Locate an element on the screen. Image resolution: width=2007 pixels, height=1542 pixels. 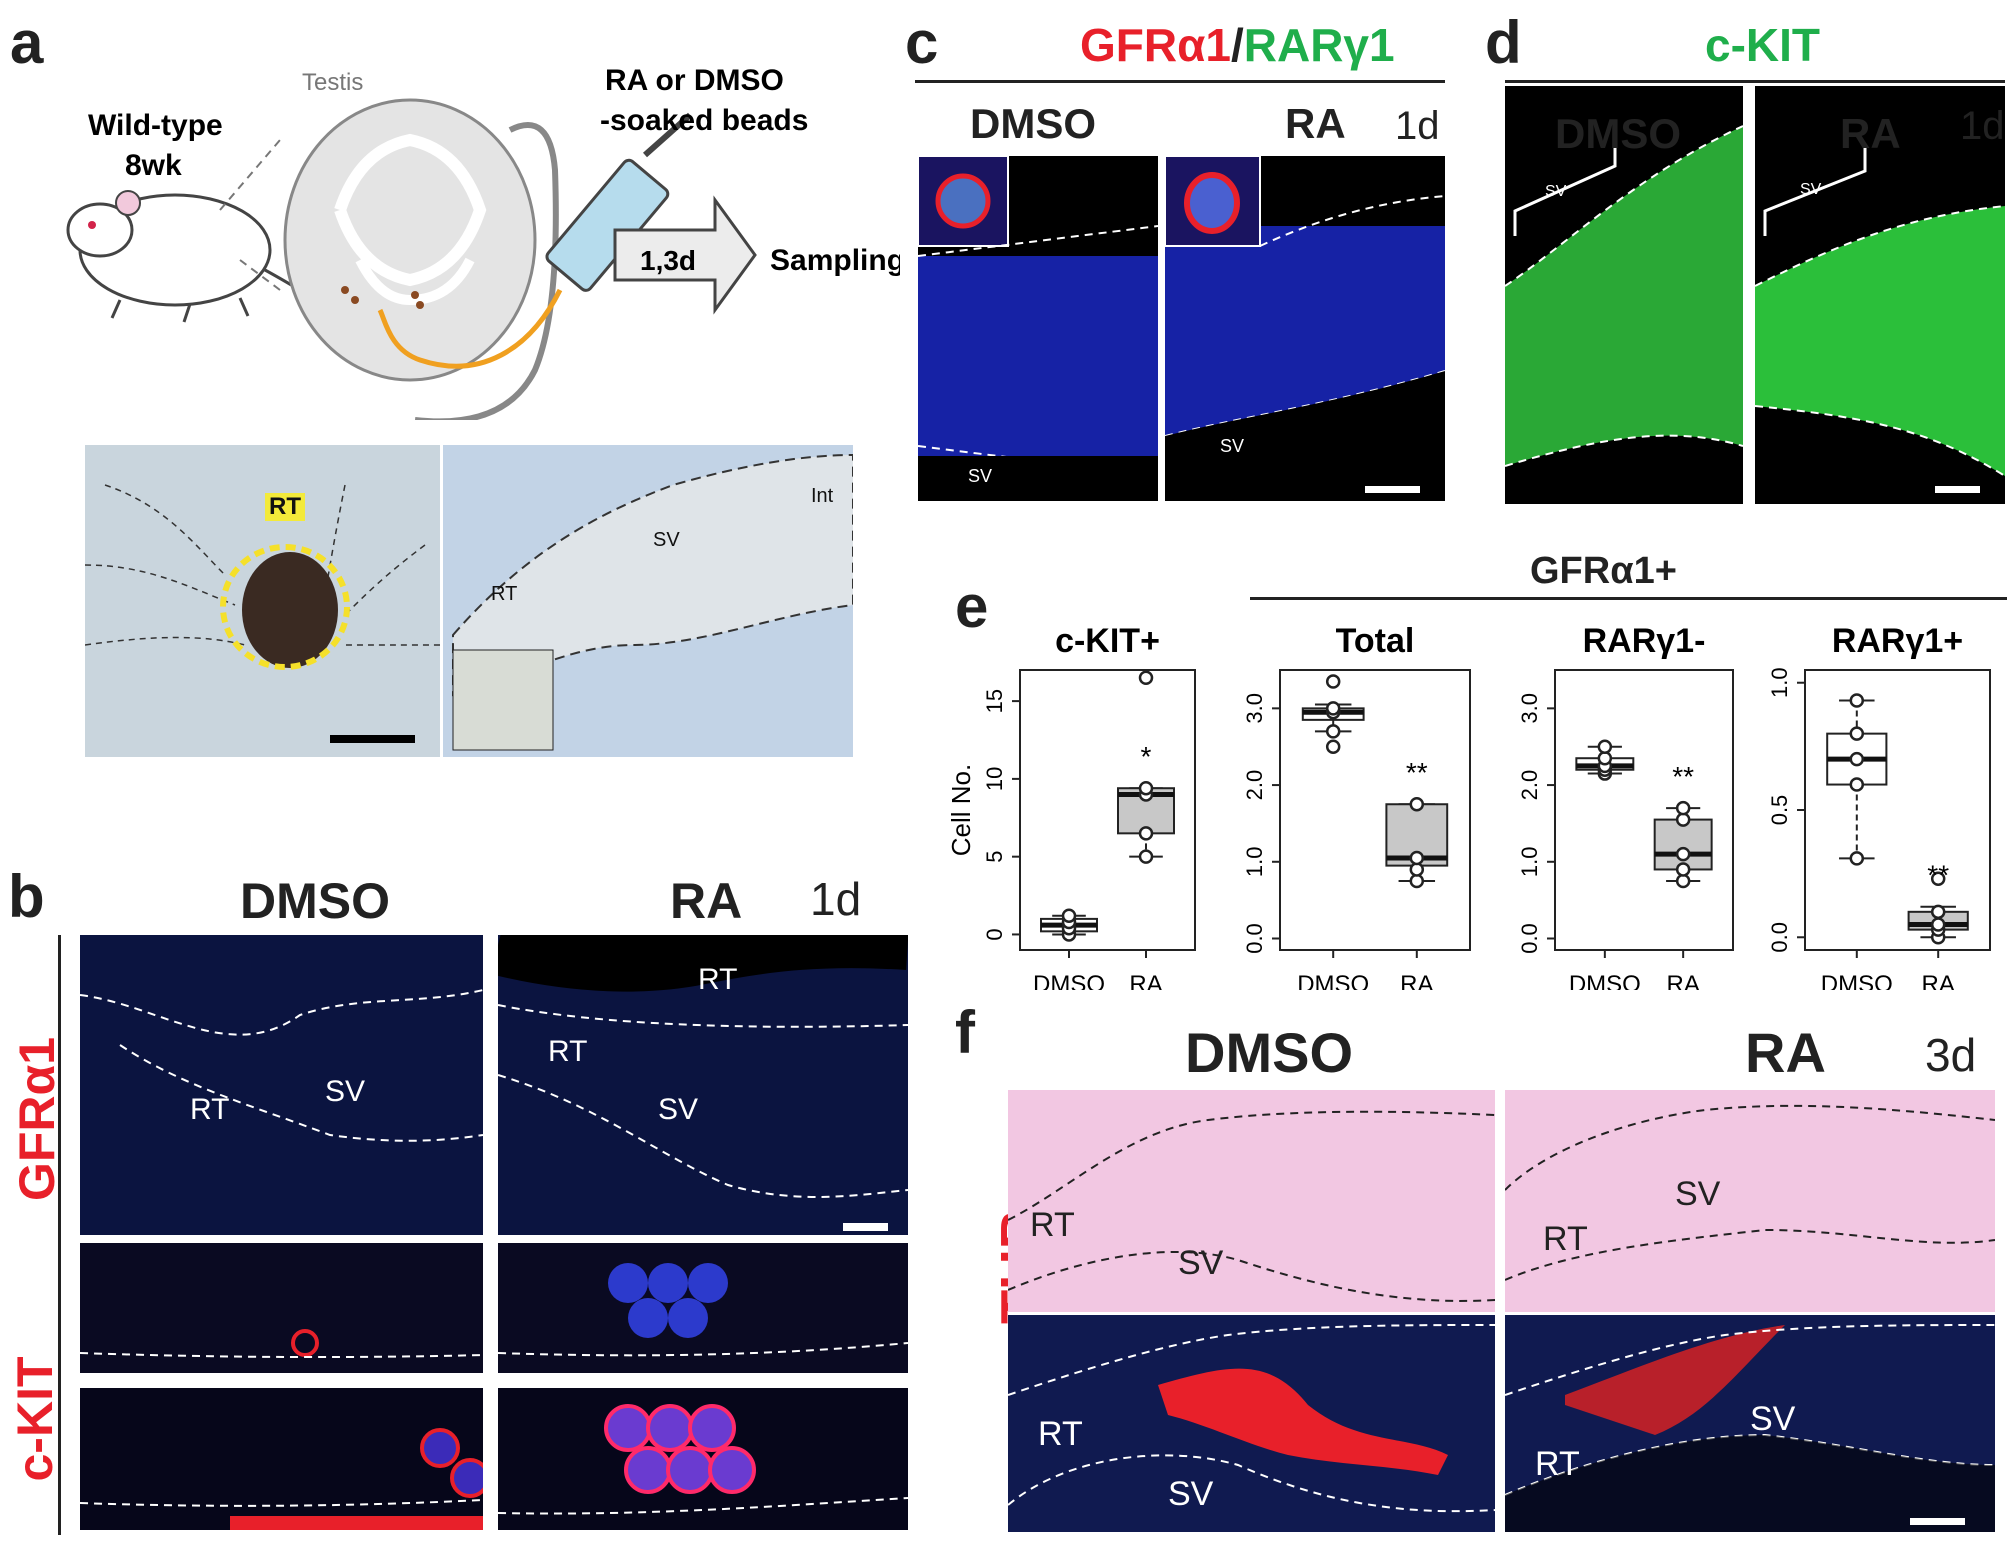
sampling-arrow-icon is located at coordinates (685, 255).